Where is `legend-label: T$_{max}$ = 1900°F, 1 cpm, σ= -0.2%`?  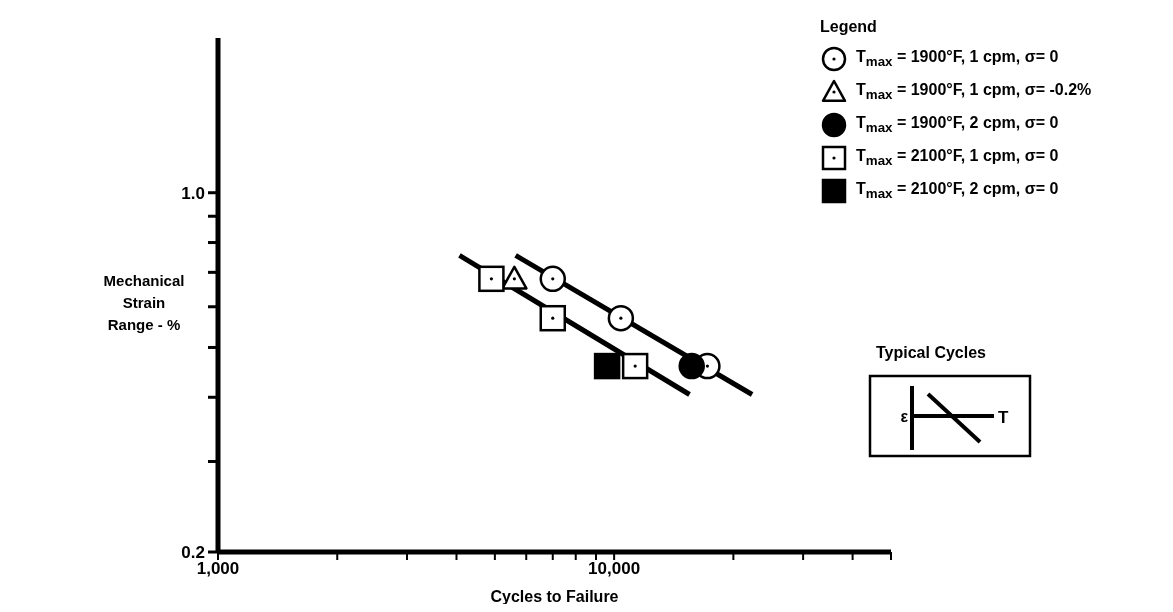 legend-label: T$_{max}$ = 1900°F, 1 cpm, σ= -0.2% is located at coordinates (974, 91).